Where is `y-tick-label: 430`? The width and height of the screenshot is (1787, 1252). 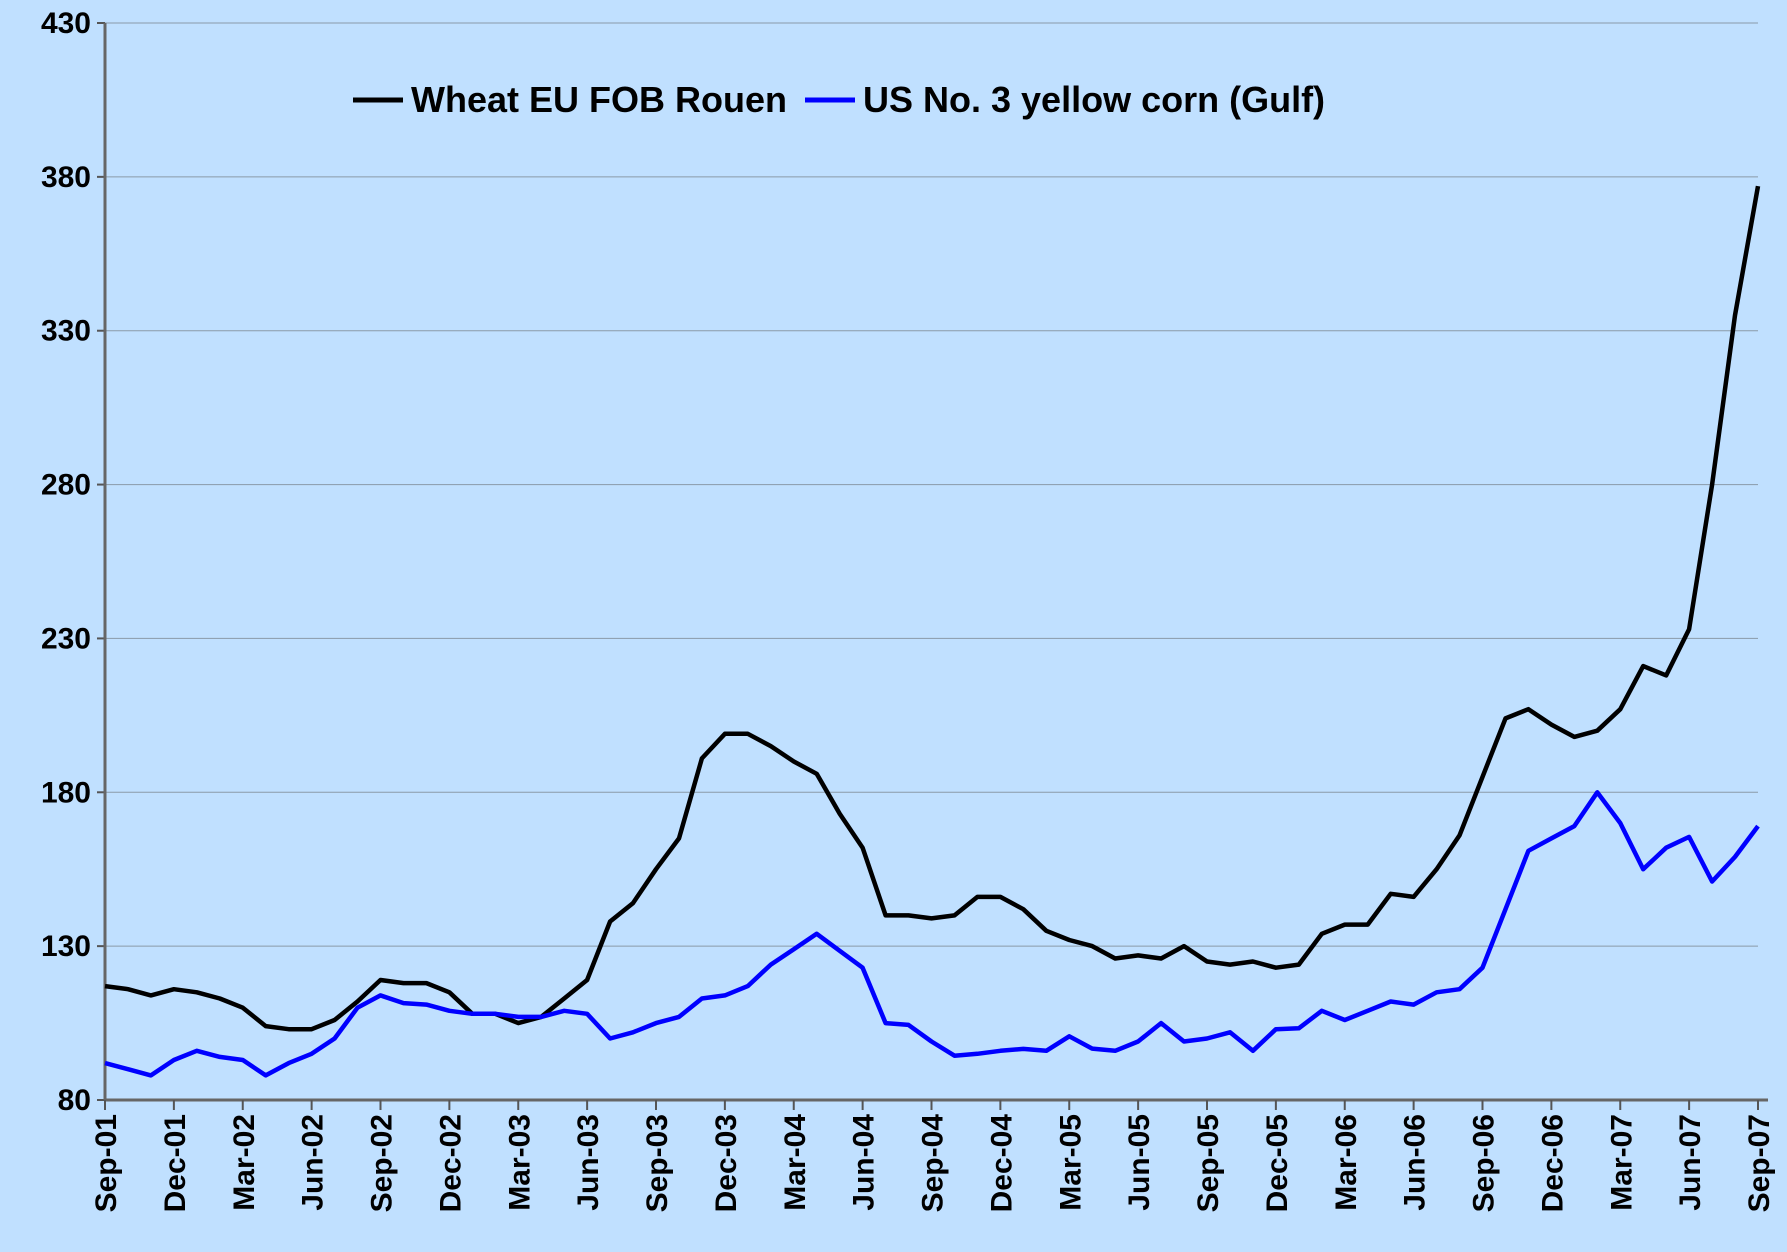 y-tick-label: 430 is located at coordinates (66, 23).